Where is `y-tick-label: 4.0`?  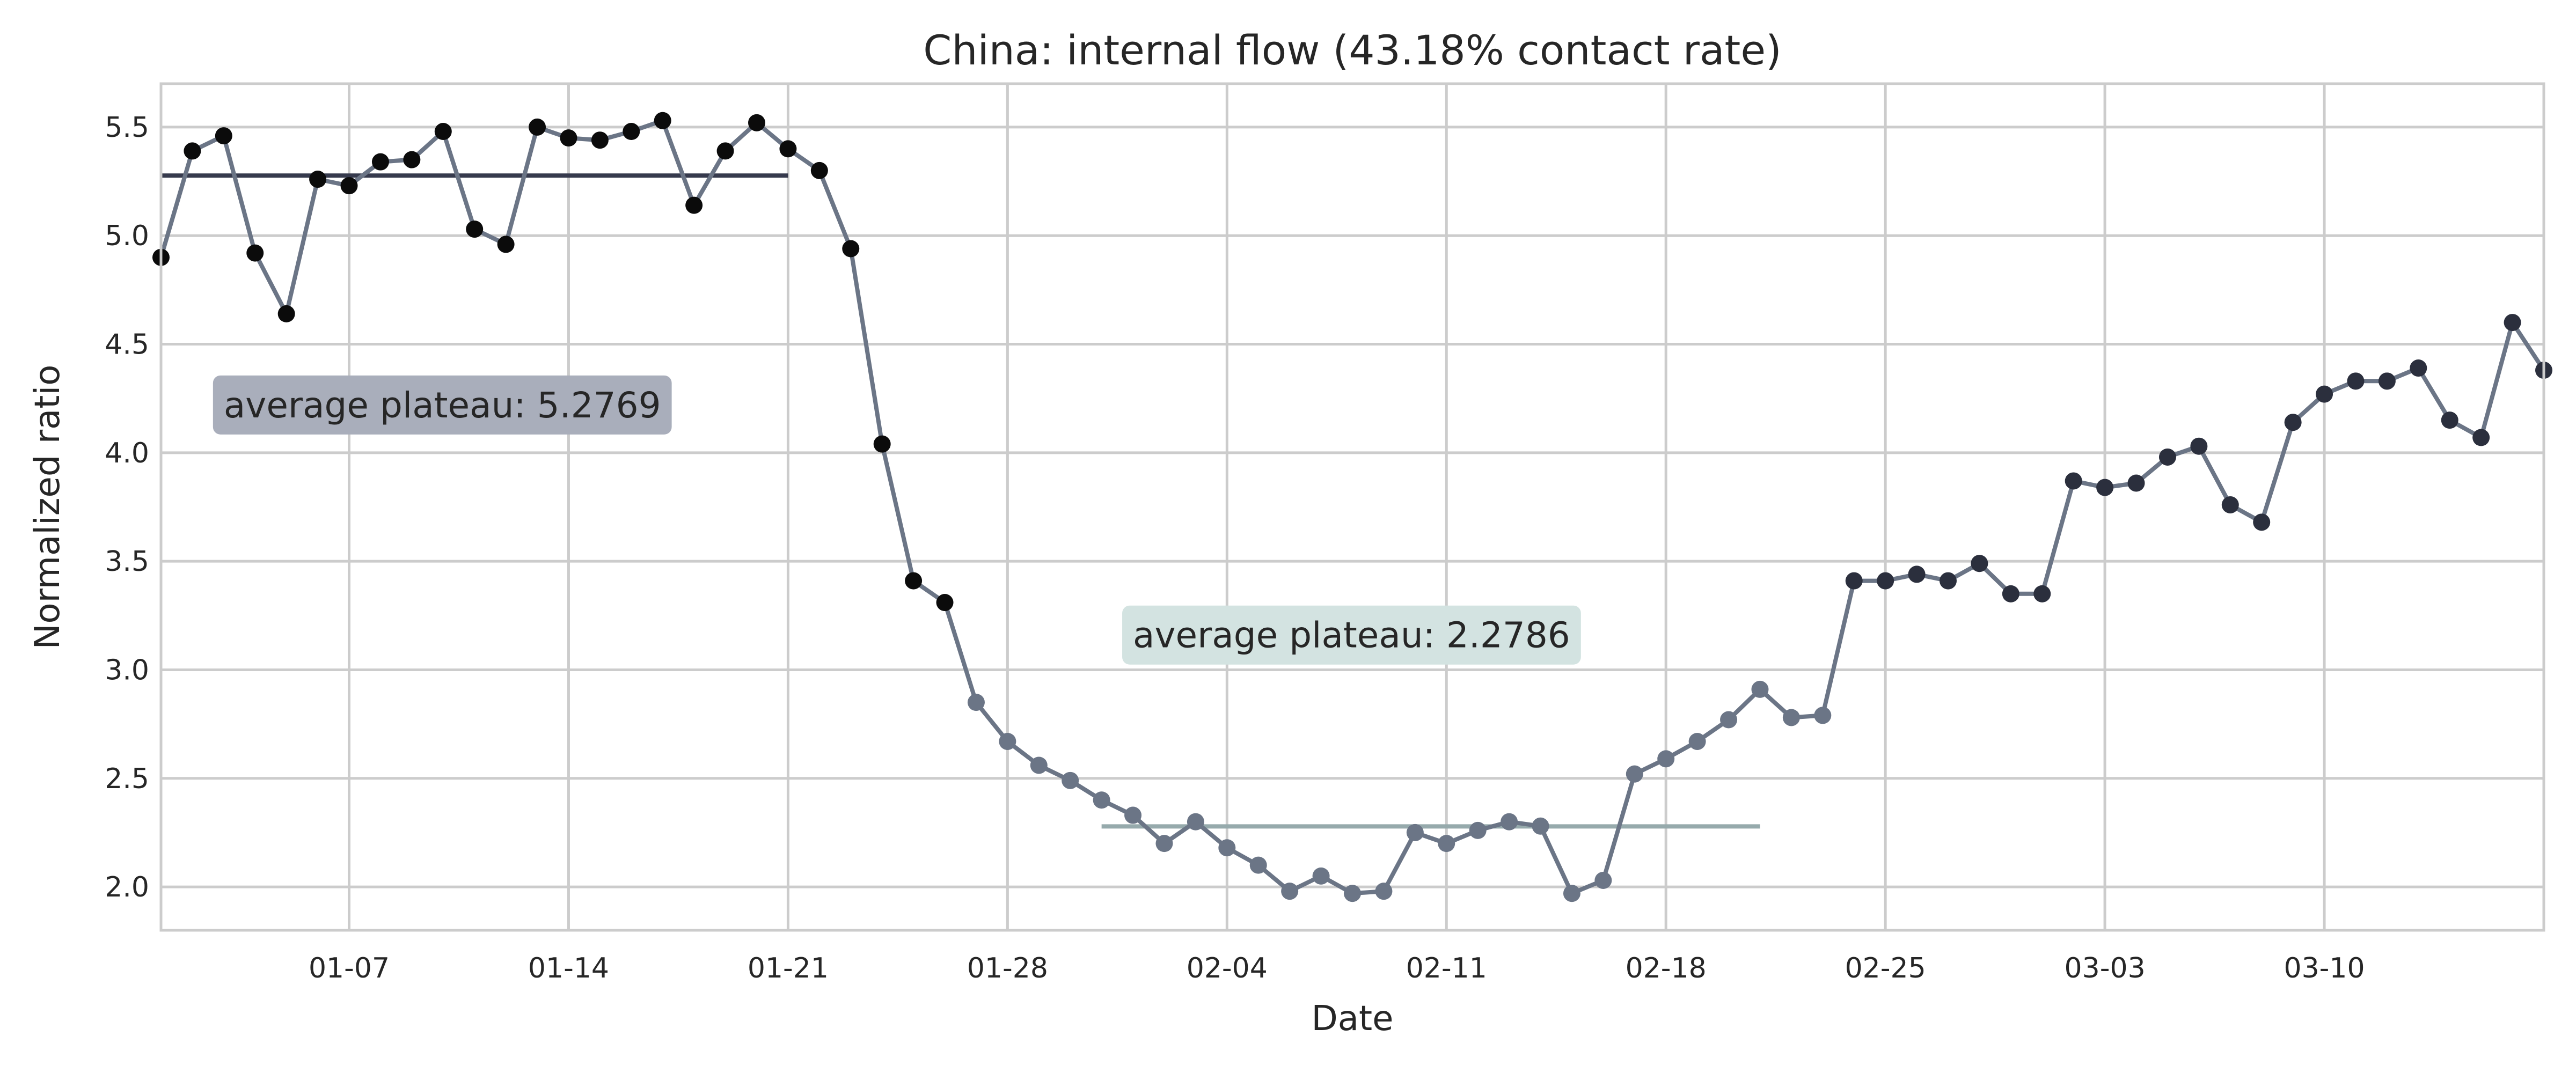
y-tick-label: 4.0 is located at coordinates (127, 453).